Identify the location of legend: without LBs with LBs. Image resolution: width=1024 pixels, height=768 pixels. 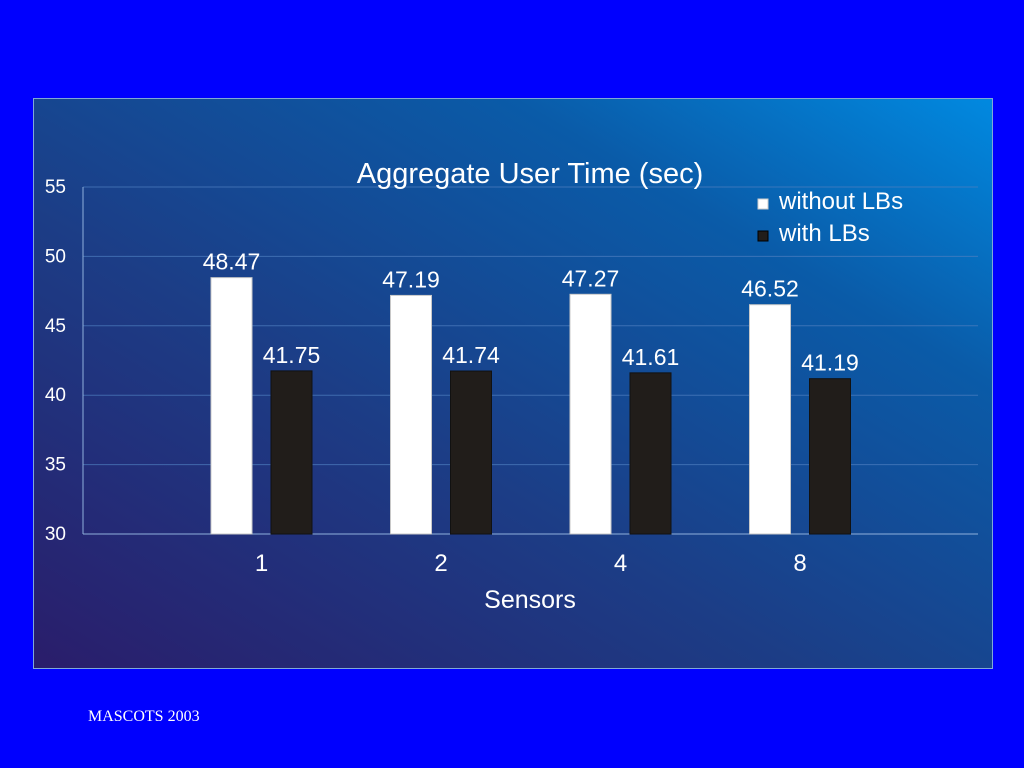
(830, 217).